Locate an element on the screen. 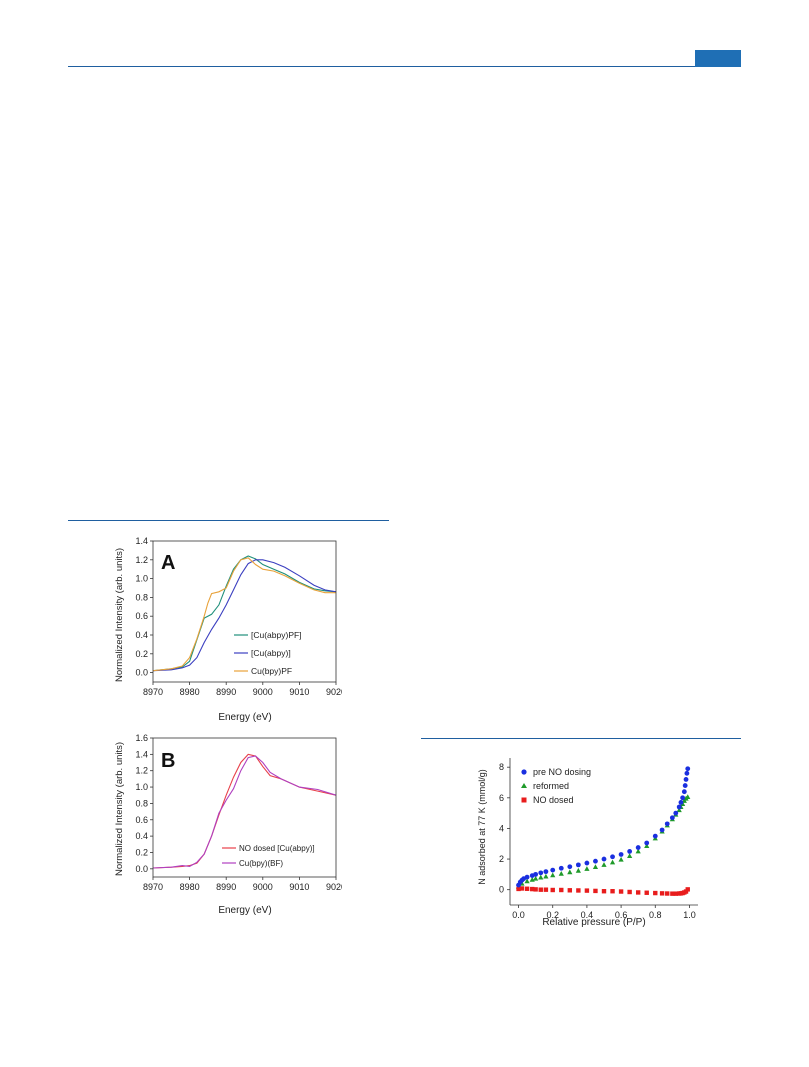  y-tick-label: 1.2 is located at coordinates (141, 560).